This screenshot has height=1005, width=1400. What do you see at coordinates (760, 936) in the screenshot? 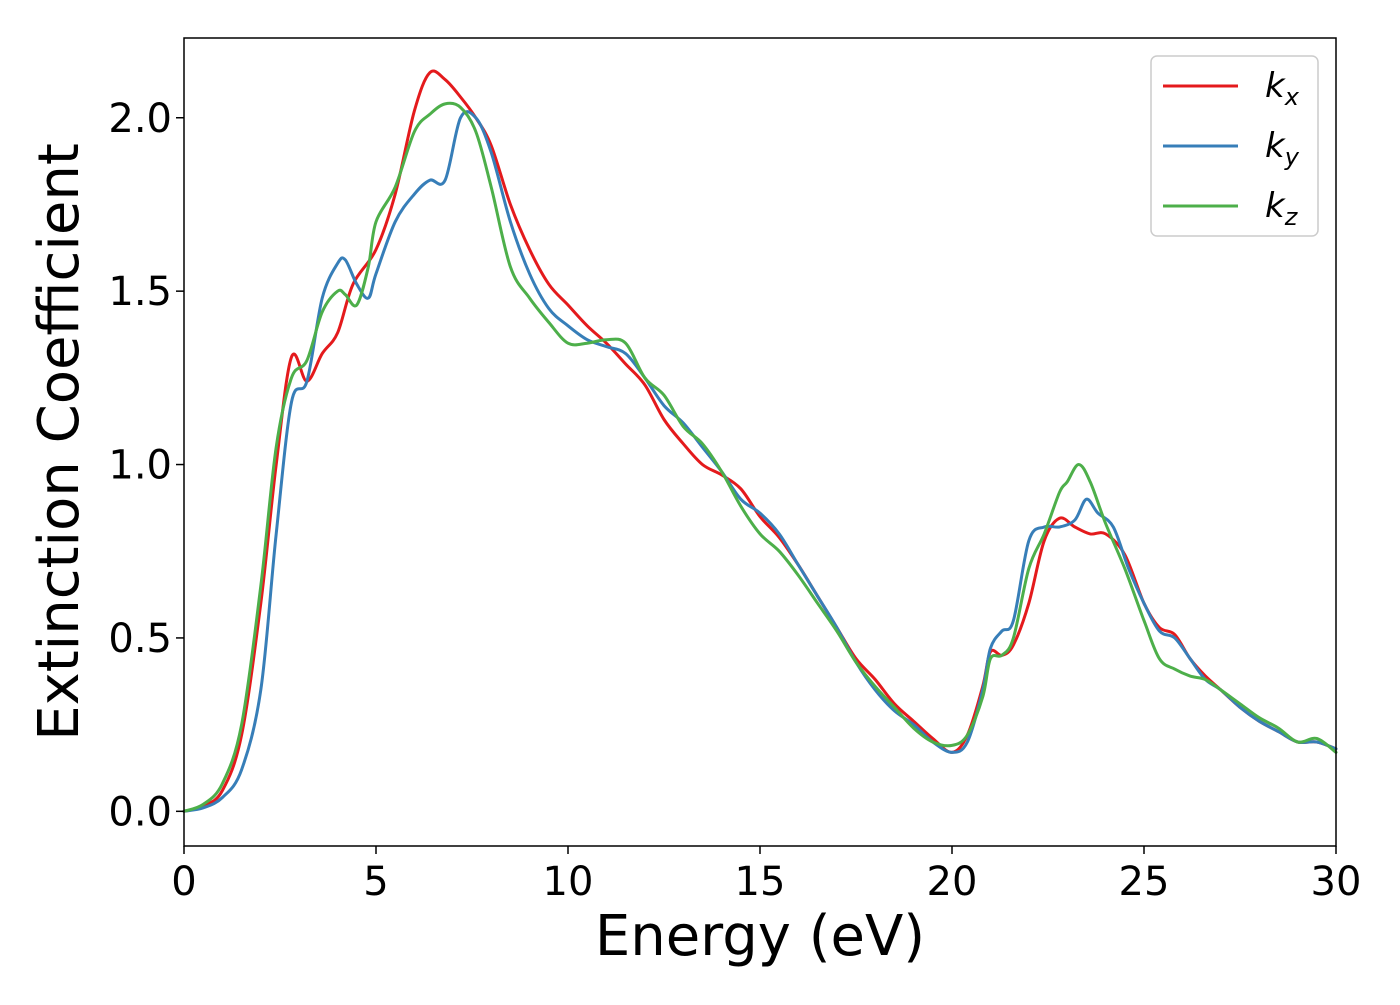
I see `x-axis-label: Energy (eV)` at bounding box center [760, 936].